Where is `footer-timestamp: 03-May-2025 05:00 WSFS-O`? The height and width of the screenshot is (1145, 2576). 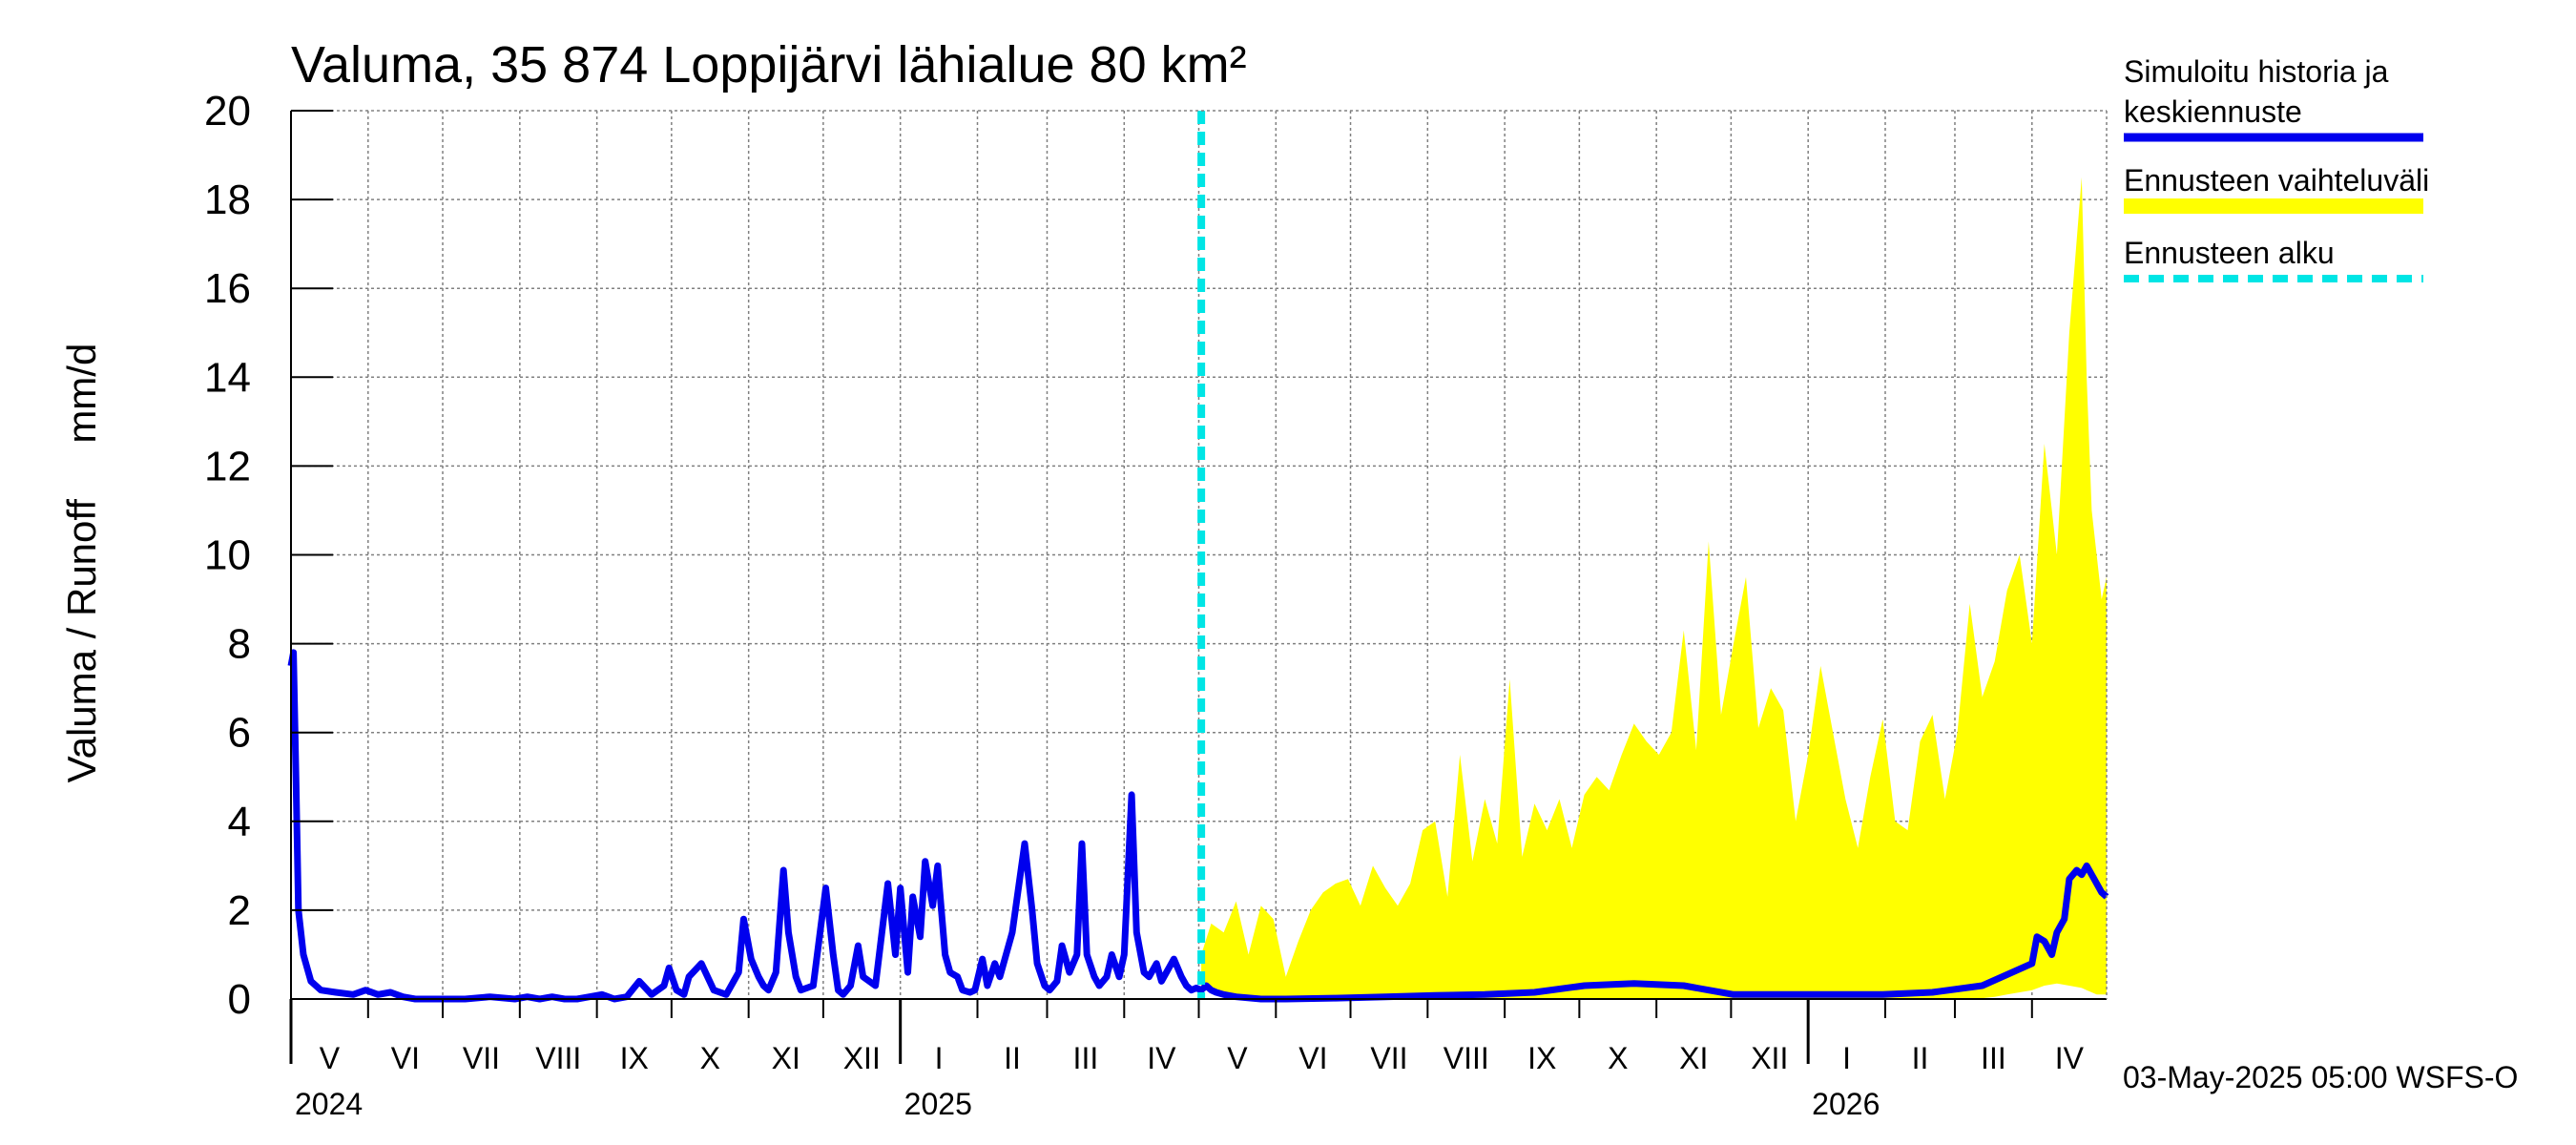
footer-timestamp: 03-May-2025 05:00 WSFS-O is located at coordinates (2320, 1077).